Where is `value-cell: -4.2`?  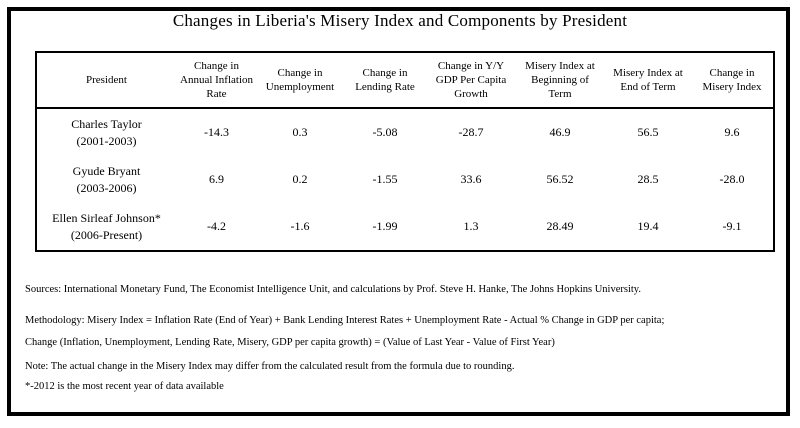
value-cell: -4.2 is located at coordinates (216, 226).